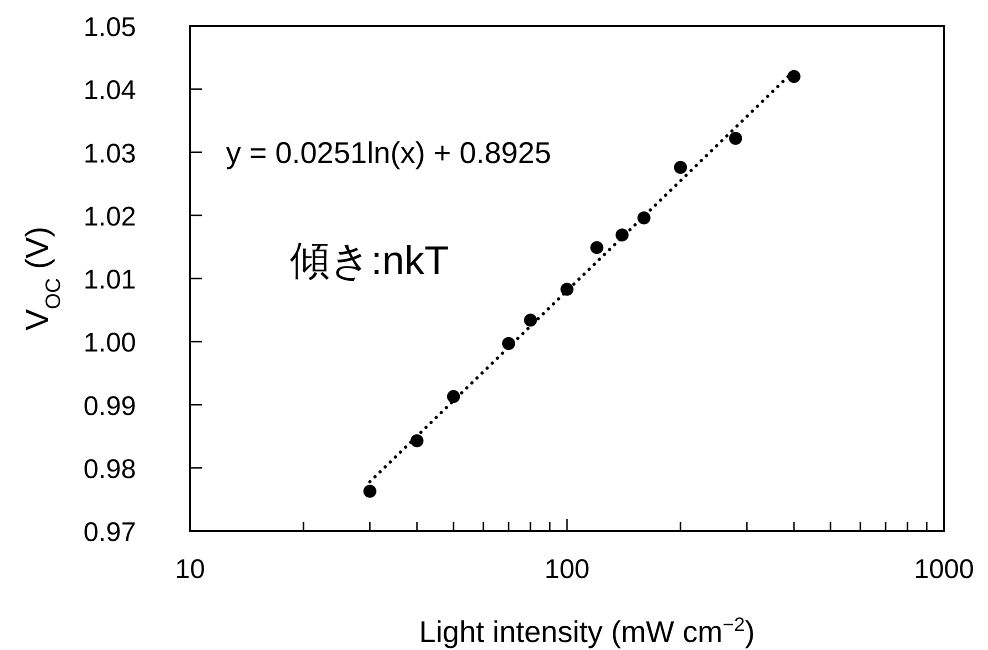  I want to click on y-tick-label: 1.03, so click(109, 153).